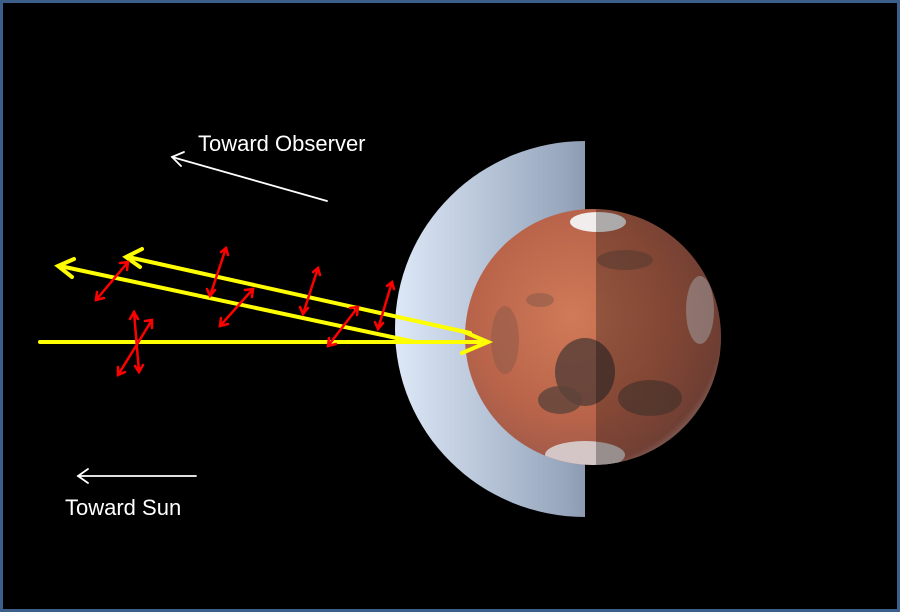 This screenshot has height=612, width=900. I want to click on toward-sun-label: Toward Sun, so click(123, 507).